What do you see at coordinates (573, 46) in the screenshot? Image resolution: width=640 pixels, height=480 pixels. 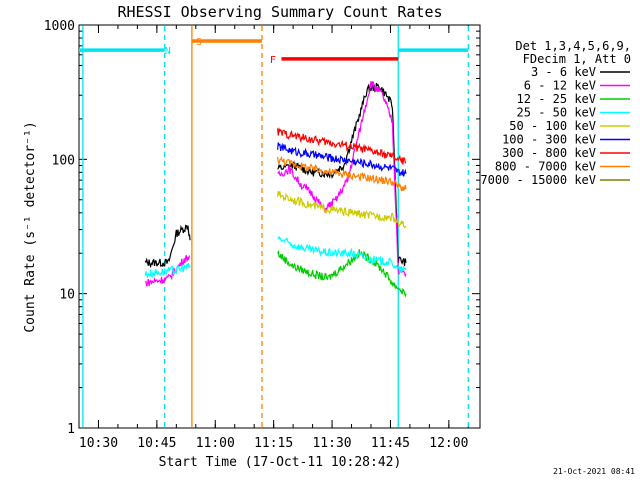 I see `legend-header: Det 1,3,4,5,6,9,` at bounding box center [573, 46].